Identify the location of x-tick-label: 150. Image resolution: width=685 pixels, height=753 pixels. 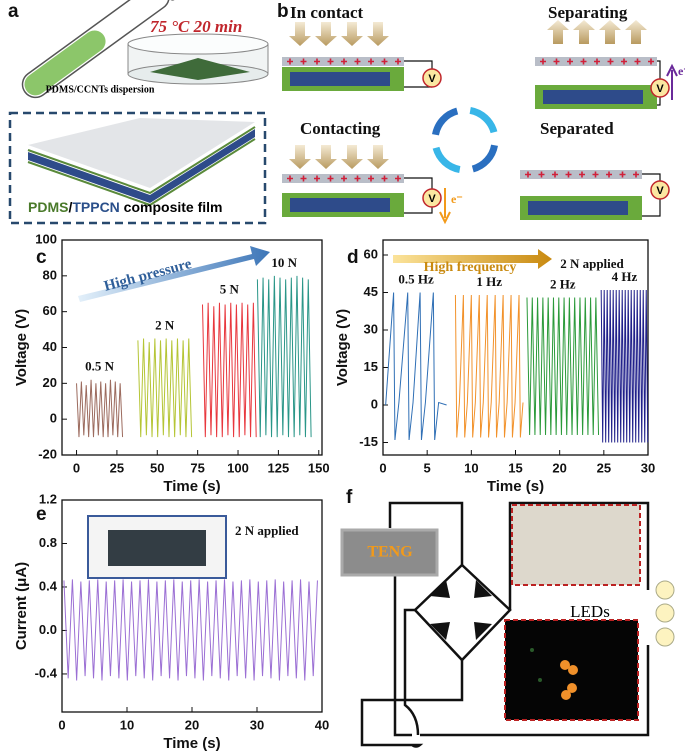
(319, 467).